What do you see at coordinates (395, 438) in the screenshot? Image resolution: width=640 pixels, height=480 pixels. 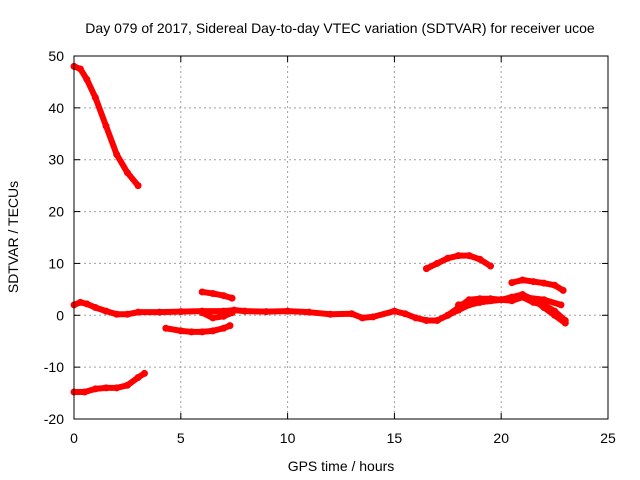 I see `x-tick-label: 15` at bounding box center [395, 438].